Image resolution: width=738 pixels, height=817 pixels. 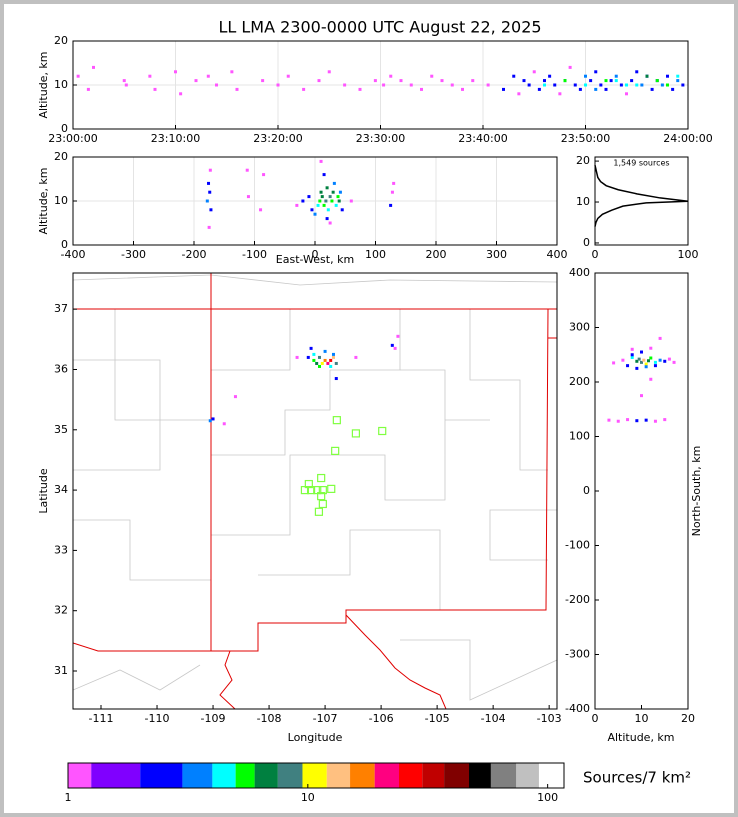 I want to click on county-line, so click(x=523, y=535).